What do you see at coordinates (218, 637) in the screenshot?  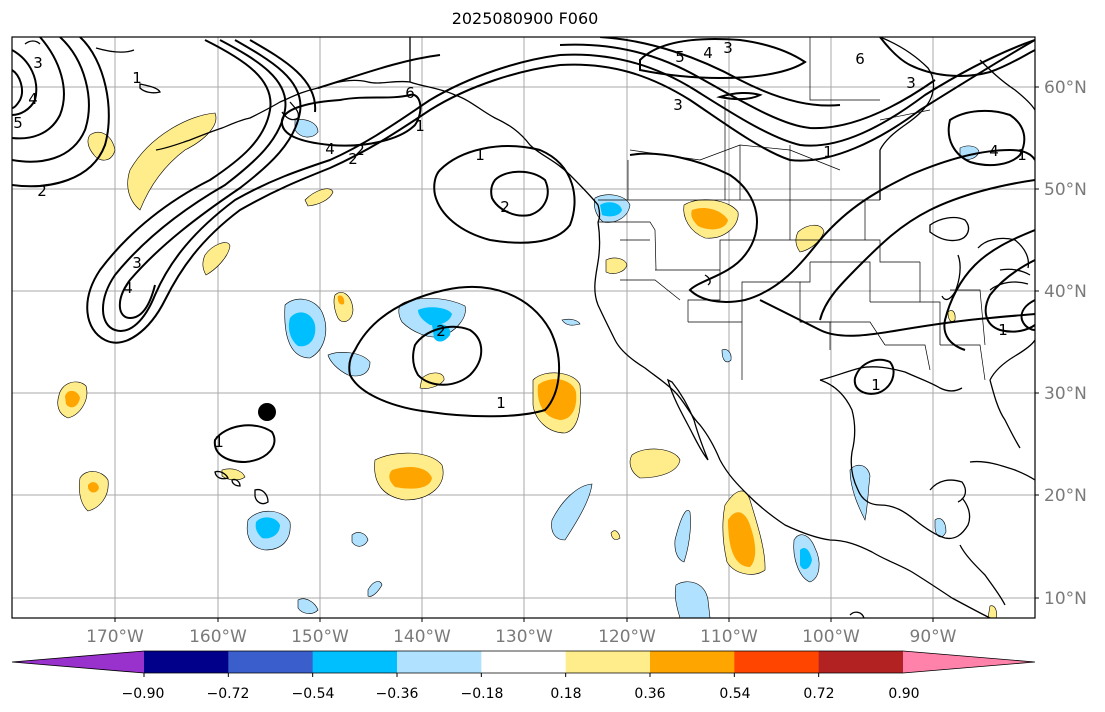 I see `lon-label: 160°W` at bounding box center [218, 637].